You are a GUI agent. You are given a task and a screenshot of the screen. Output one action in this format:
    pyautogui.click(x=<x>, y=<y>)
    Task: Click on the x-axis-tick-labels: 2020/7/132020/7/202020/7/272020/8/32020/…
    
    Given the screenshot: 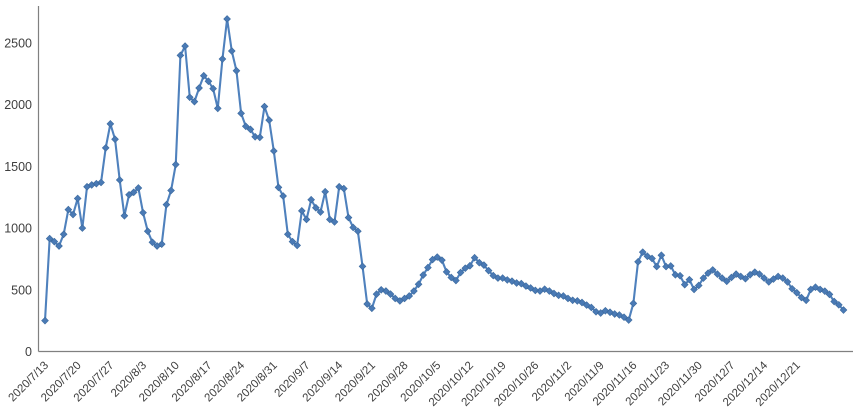 What is the action you would take?
    pyautogui.click(x=404, y=384)
    